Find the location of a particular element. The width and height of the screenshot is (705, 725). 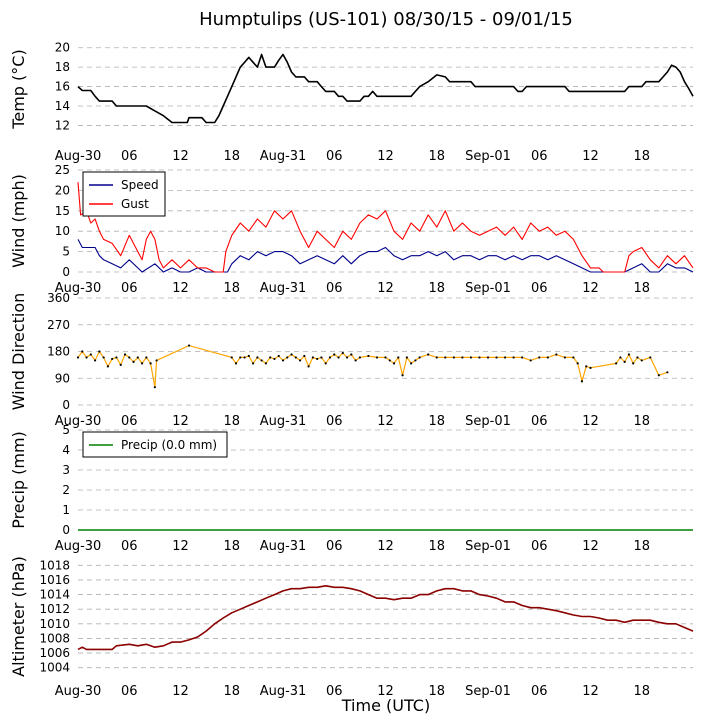

alt-xtick-label: 12 is located at coordinates (590, 691).